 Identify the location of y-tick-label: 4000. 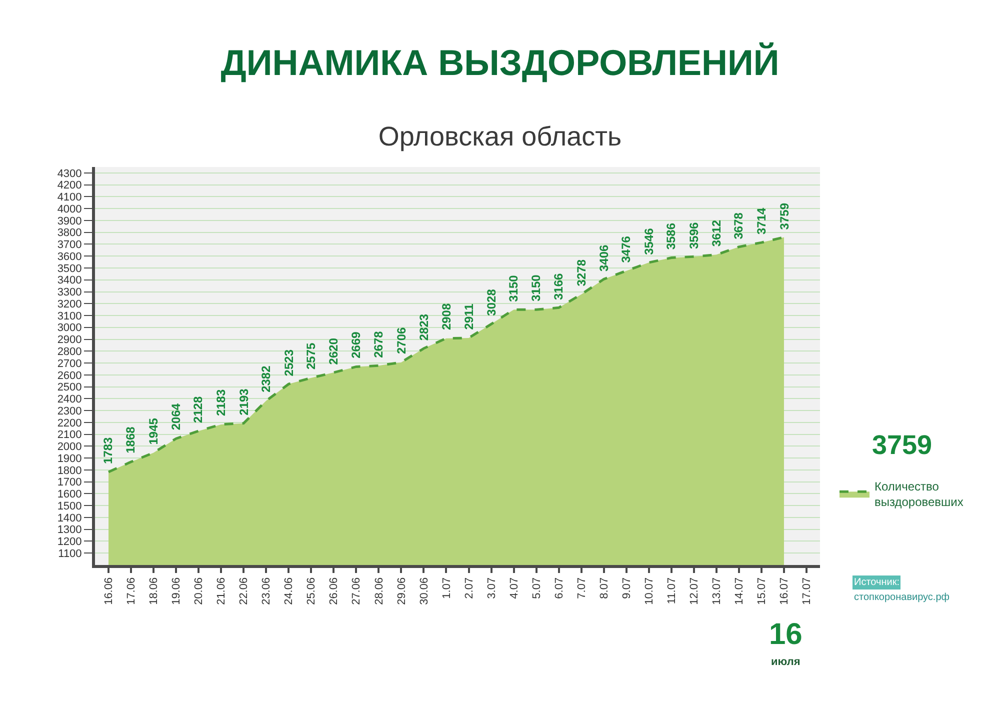
(69, 209).